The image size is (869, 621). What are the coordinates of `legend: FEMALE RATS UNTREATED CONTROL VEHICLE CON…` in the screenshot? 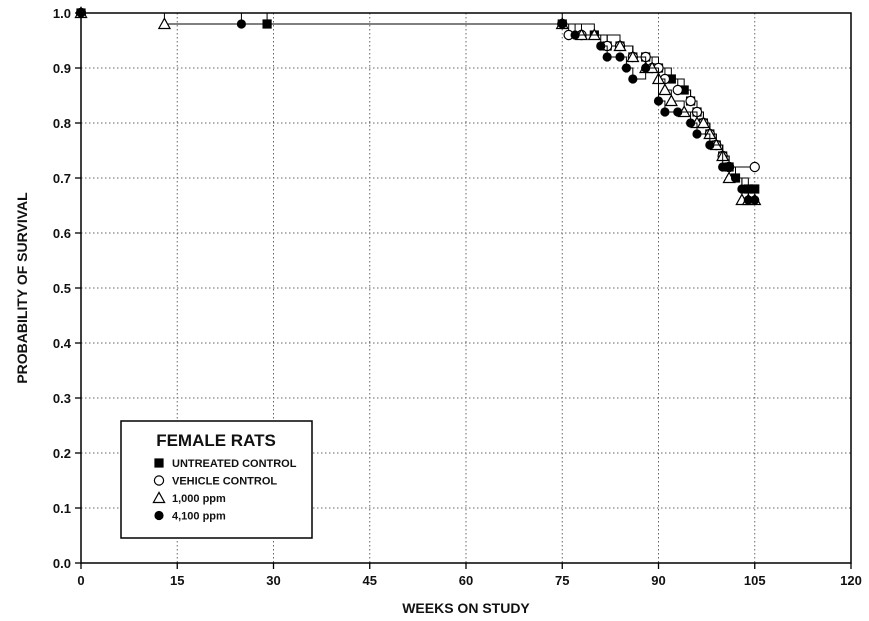 It's located at (216, 479).